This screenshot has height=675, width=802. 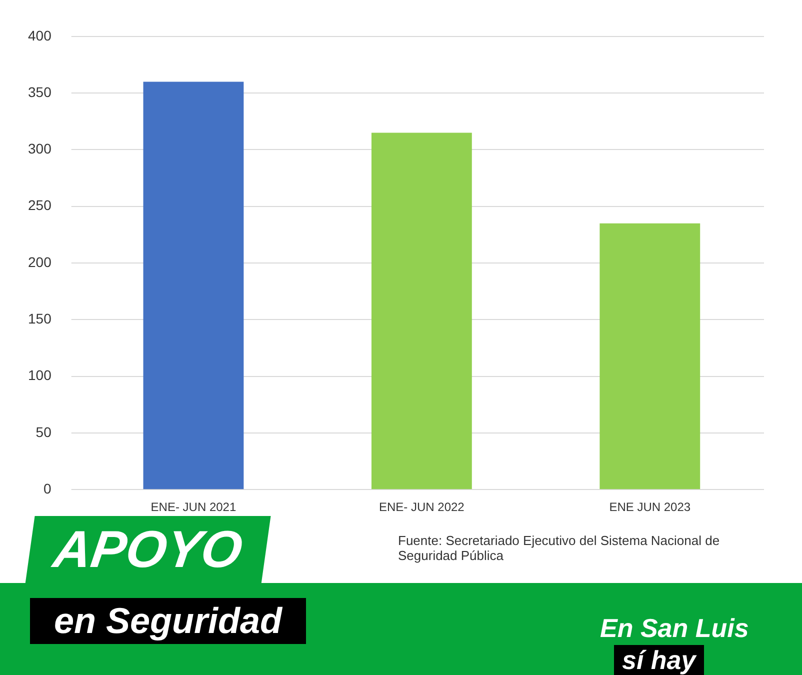 What do you see at coordinates (40, 148) in the screenshot?
I see `y-tick-label: 300` at bounding box center [40, 148].